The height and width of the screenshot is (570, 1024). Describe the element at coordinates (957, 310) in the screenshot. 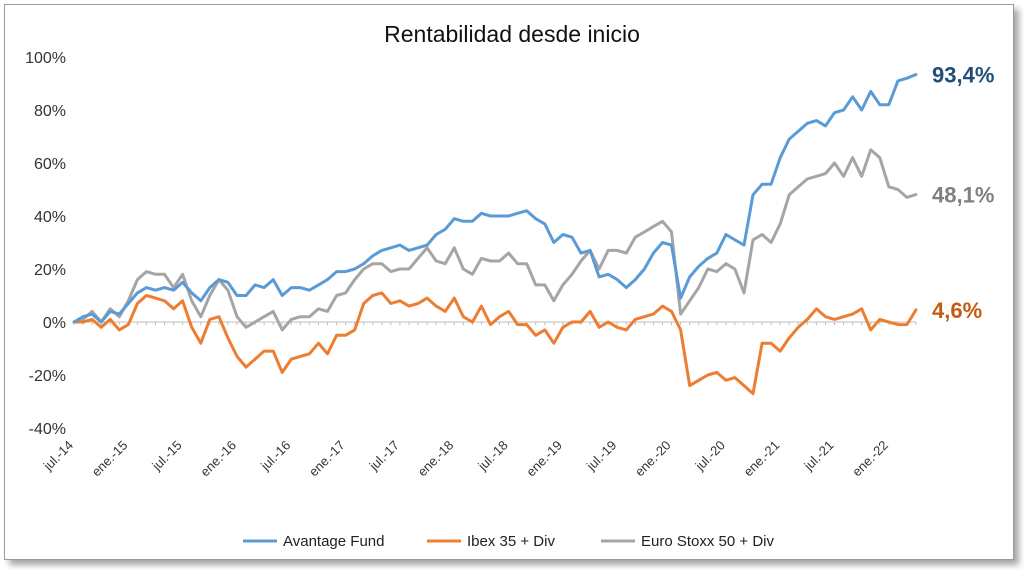

I see `end-value-label: 4,6%` at that location.